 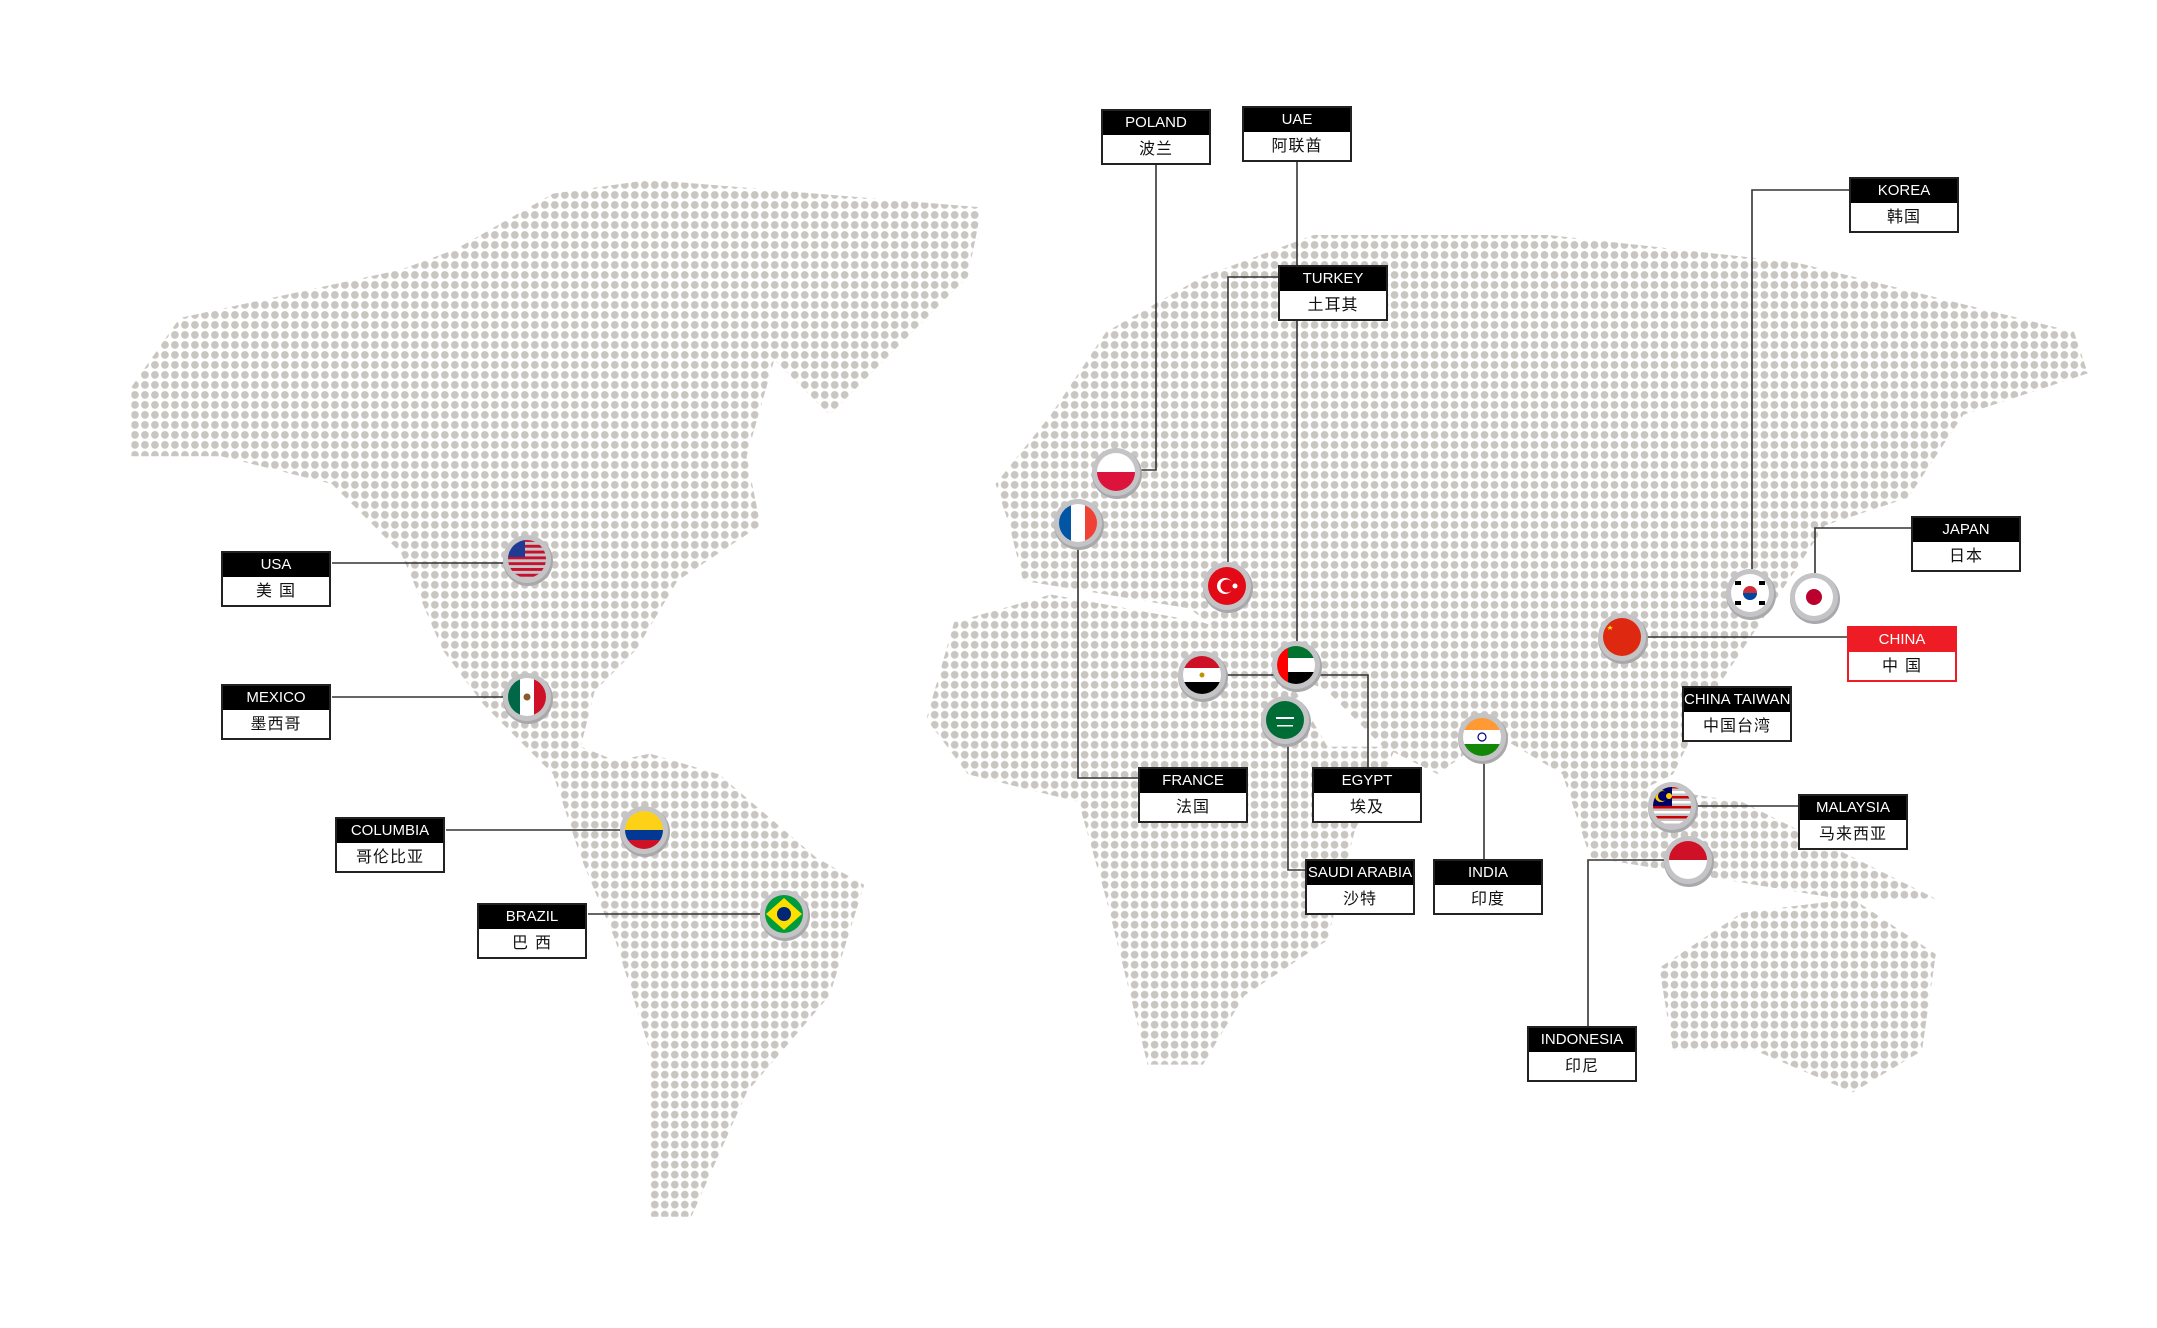 What do you see at coordinates (1333, 293) in the screenshot?
I see `country-label-turkey: TURKEY 土耳其` at bounding box center [1333, 293].